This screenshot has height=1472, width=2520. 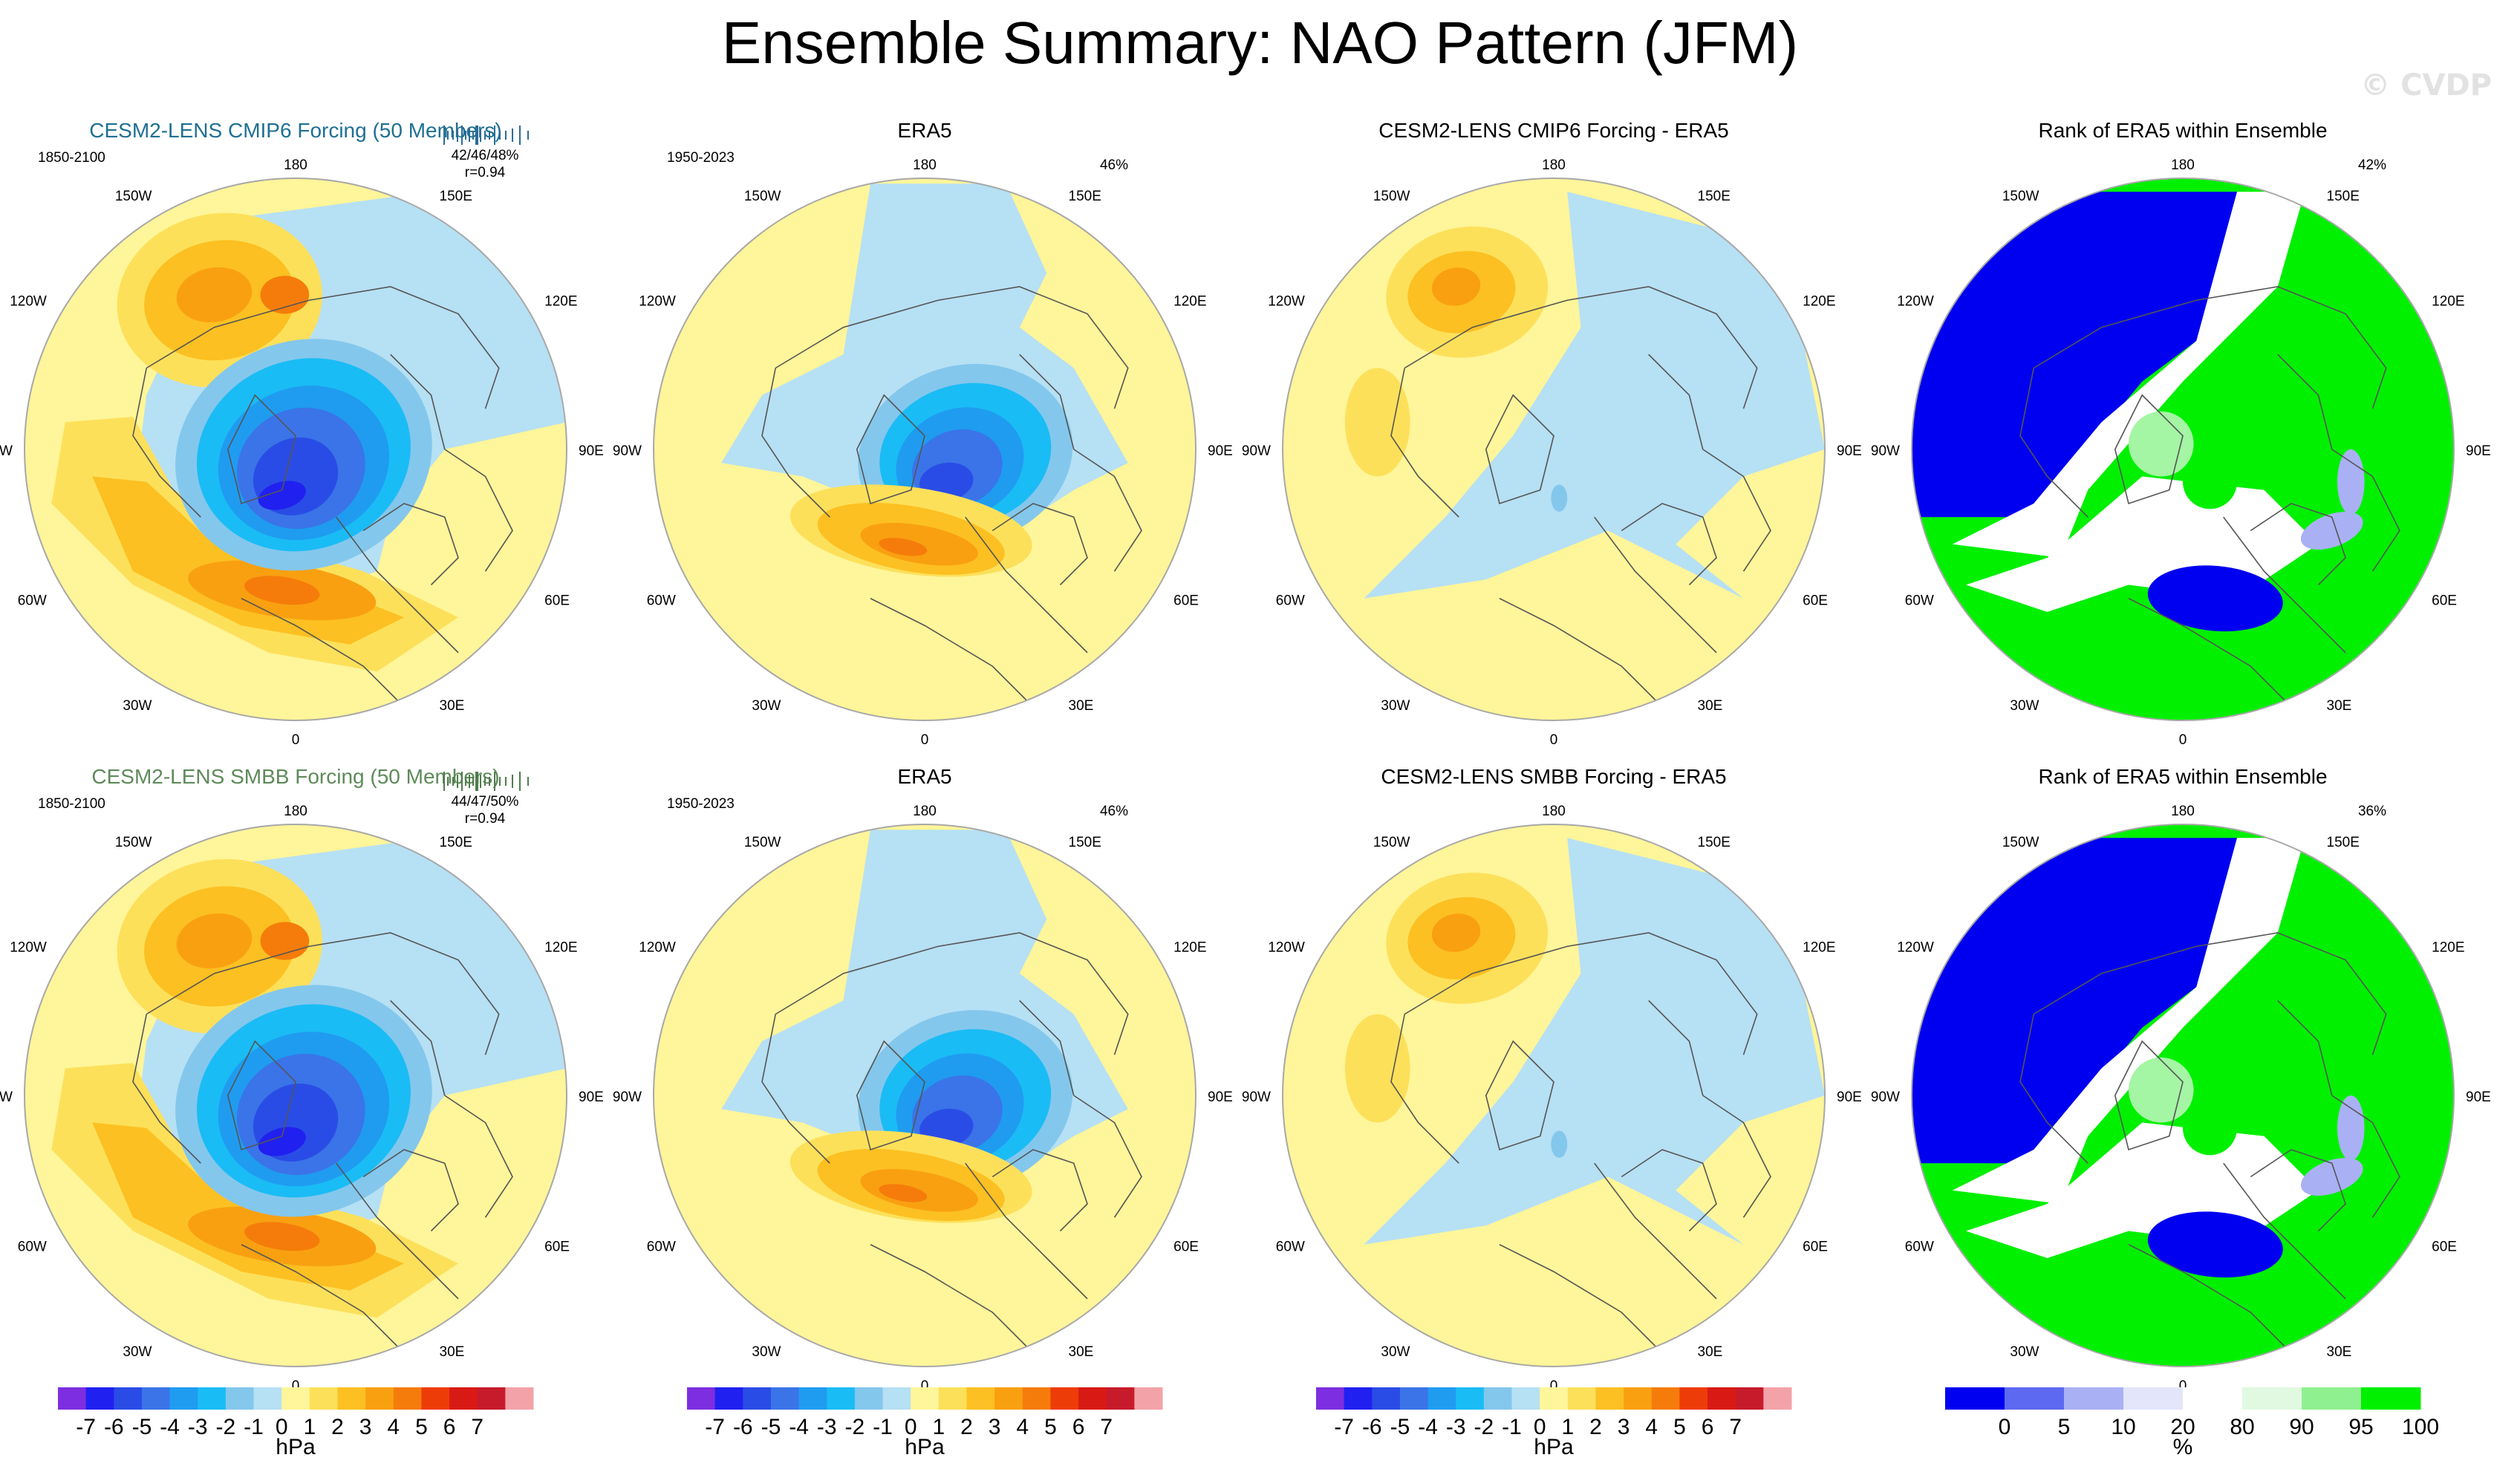 I want to click on colorbar-4: 0 5 10 20 80 90 95 100%, so click(x=2192, y=1423).